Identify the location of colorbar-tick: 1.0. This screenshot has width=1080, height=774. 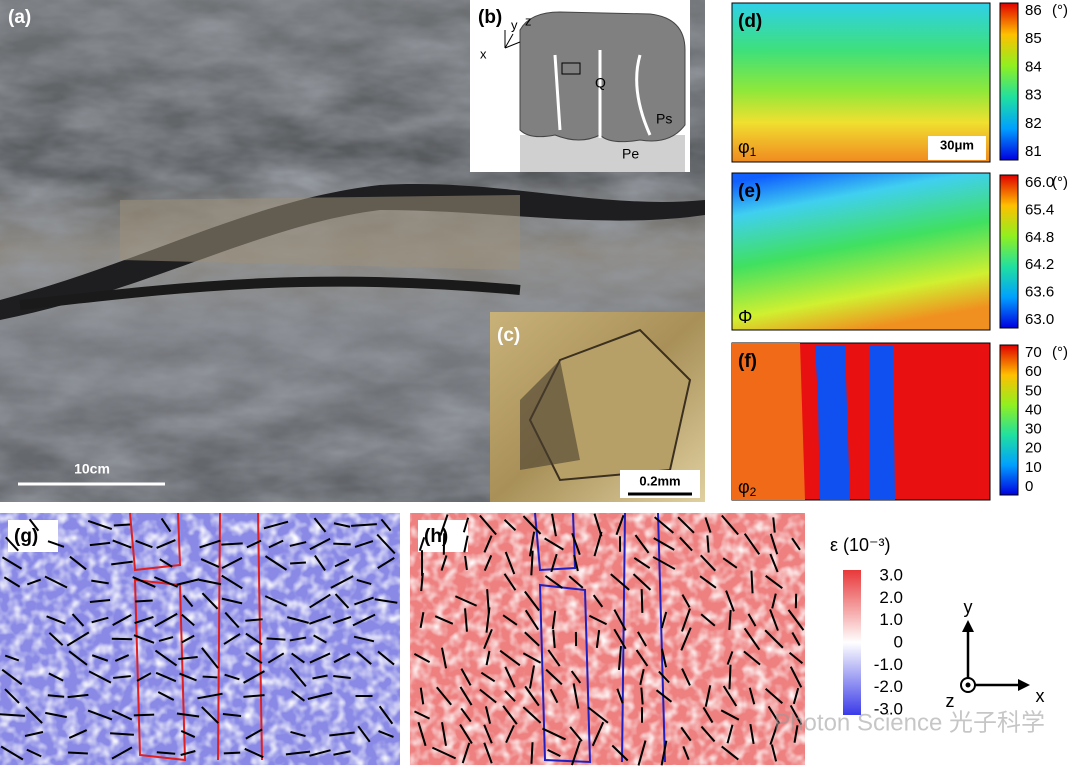
(891, 619).